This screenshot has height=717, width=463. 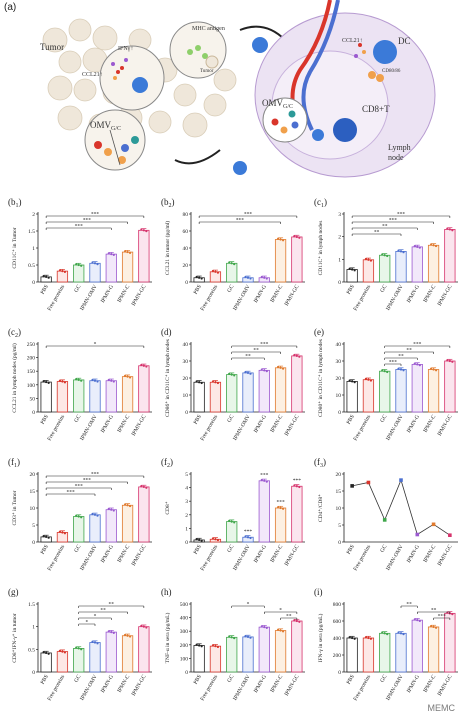 What do you see at coordinates (186, 362) in the screenshot?
I see `y-tick-label: 30` at bounding box center [186, 362].